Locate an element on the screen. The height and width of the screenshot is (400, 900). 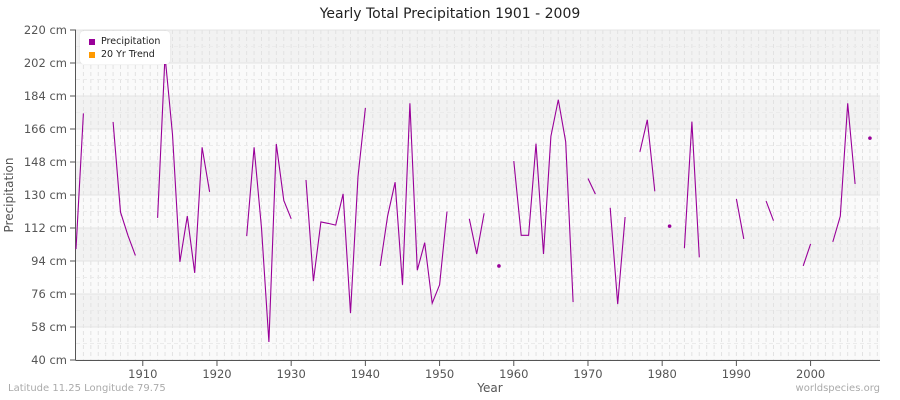
chart-title: Yearly Total Precipitation 1901 - 2009 is located at coordinates (450, 14).